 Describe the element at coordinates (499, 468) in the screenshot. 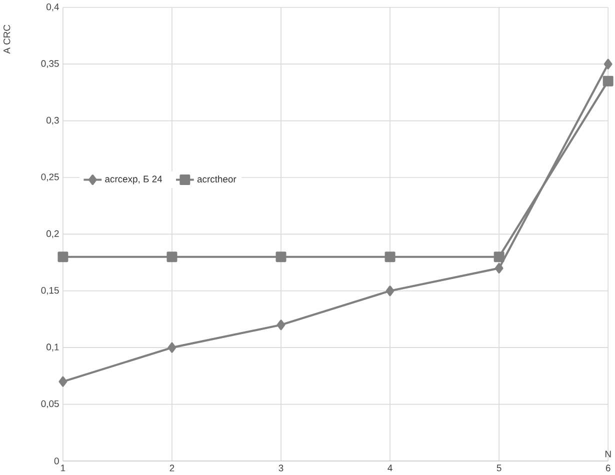

I see `x-tick-label: 5` at that location.